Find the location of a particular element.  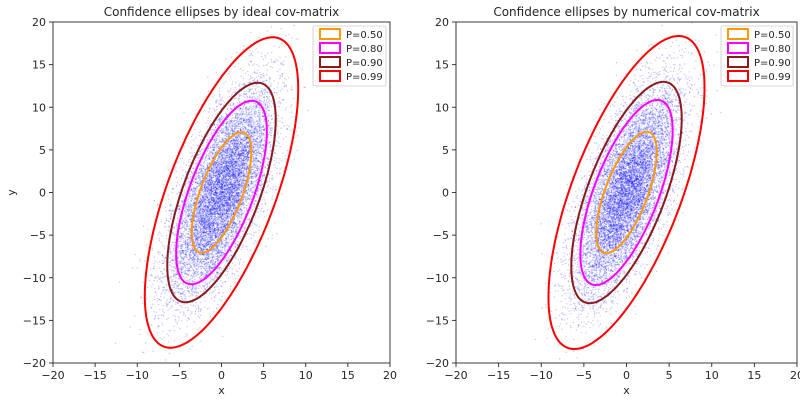

chart-title: Confidence ellipses by ideal cov-matrix is located at coordinates (222, 12).